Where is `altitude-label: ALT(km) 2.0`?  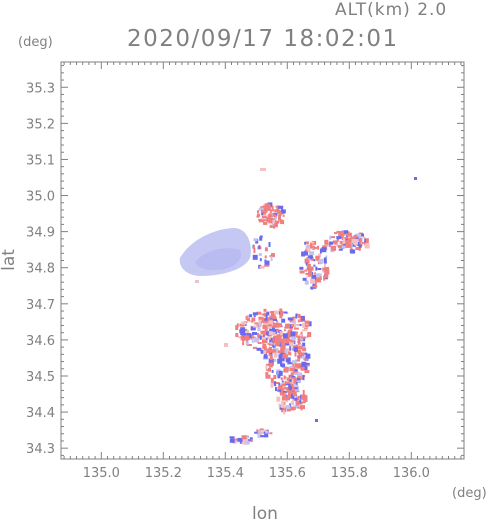 altitude-label: ALT(km) 2.0 is located at coordinates (391, 10).